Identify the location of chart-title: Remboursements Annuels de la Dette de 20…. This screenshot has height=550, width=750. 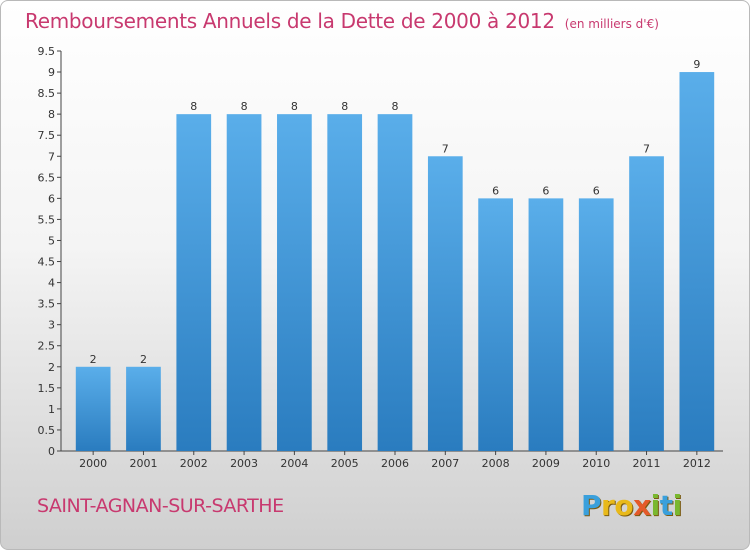
(342, 21).